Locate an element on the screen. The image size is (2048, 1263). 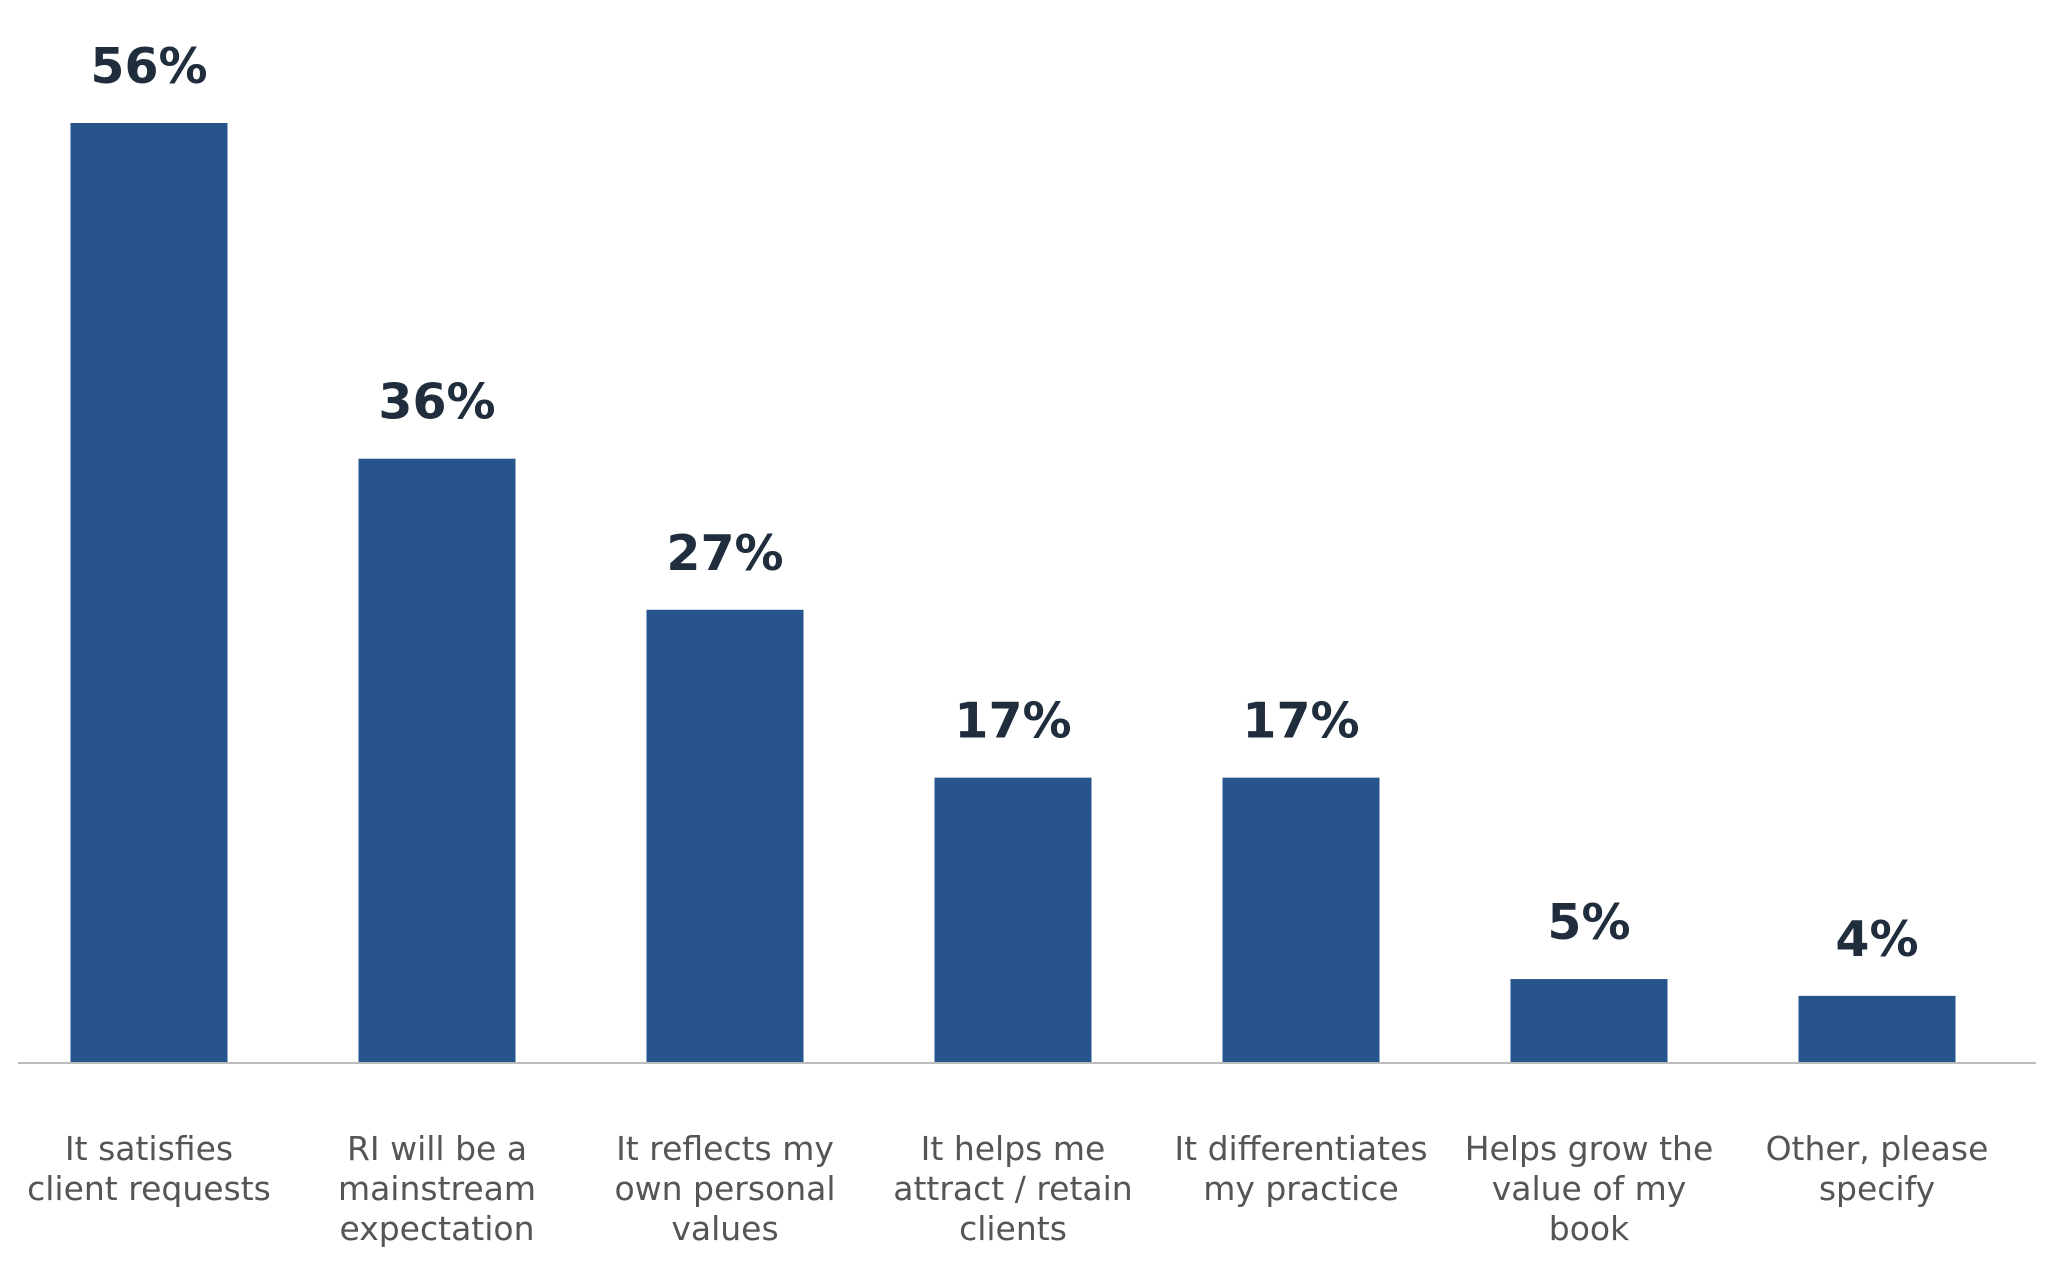
category-label-1: RI will be a mainstream expectation is located at coordinates (437, 1188).